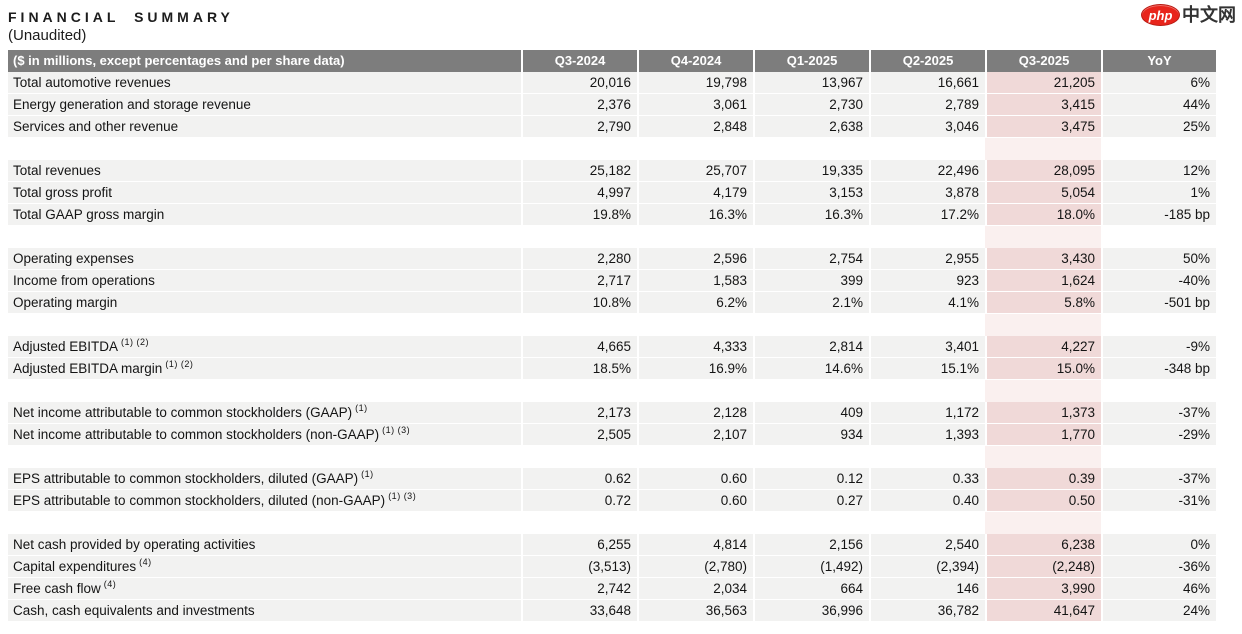 This screenshot has height=634, width=1242. What do you see at coordinates (1043, 567) in the screenshot?
I see `highlighted-value-cell: (2,248)` at bounding box center [1043, 567].